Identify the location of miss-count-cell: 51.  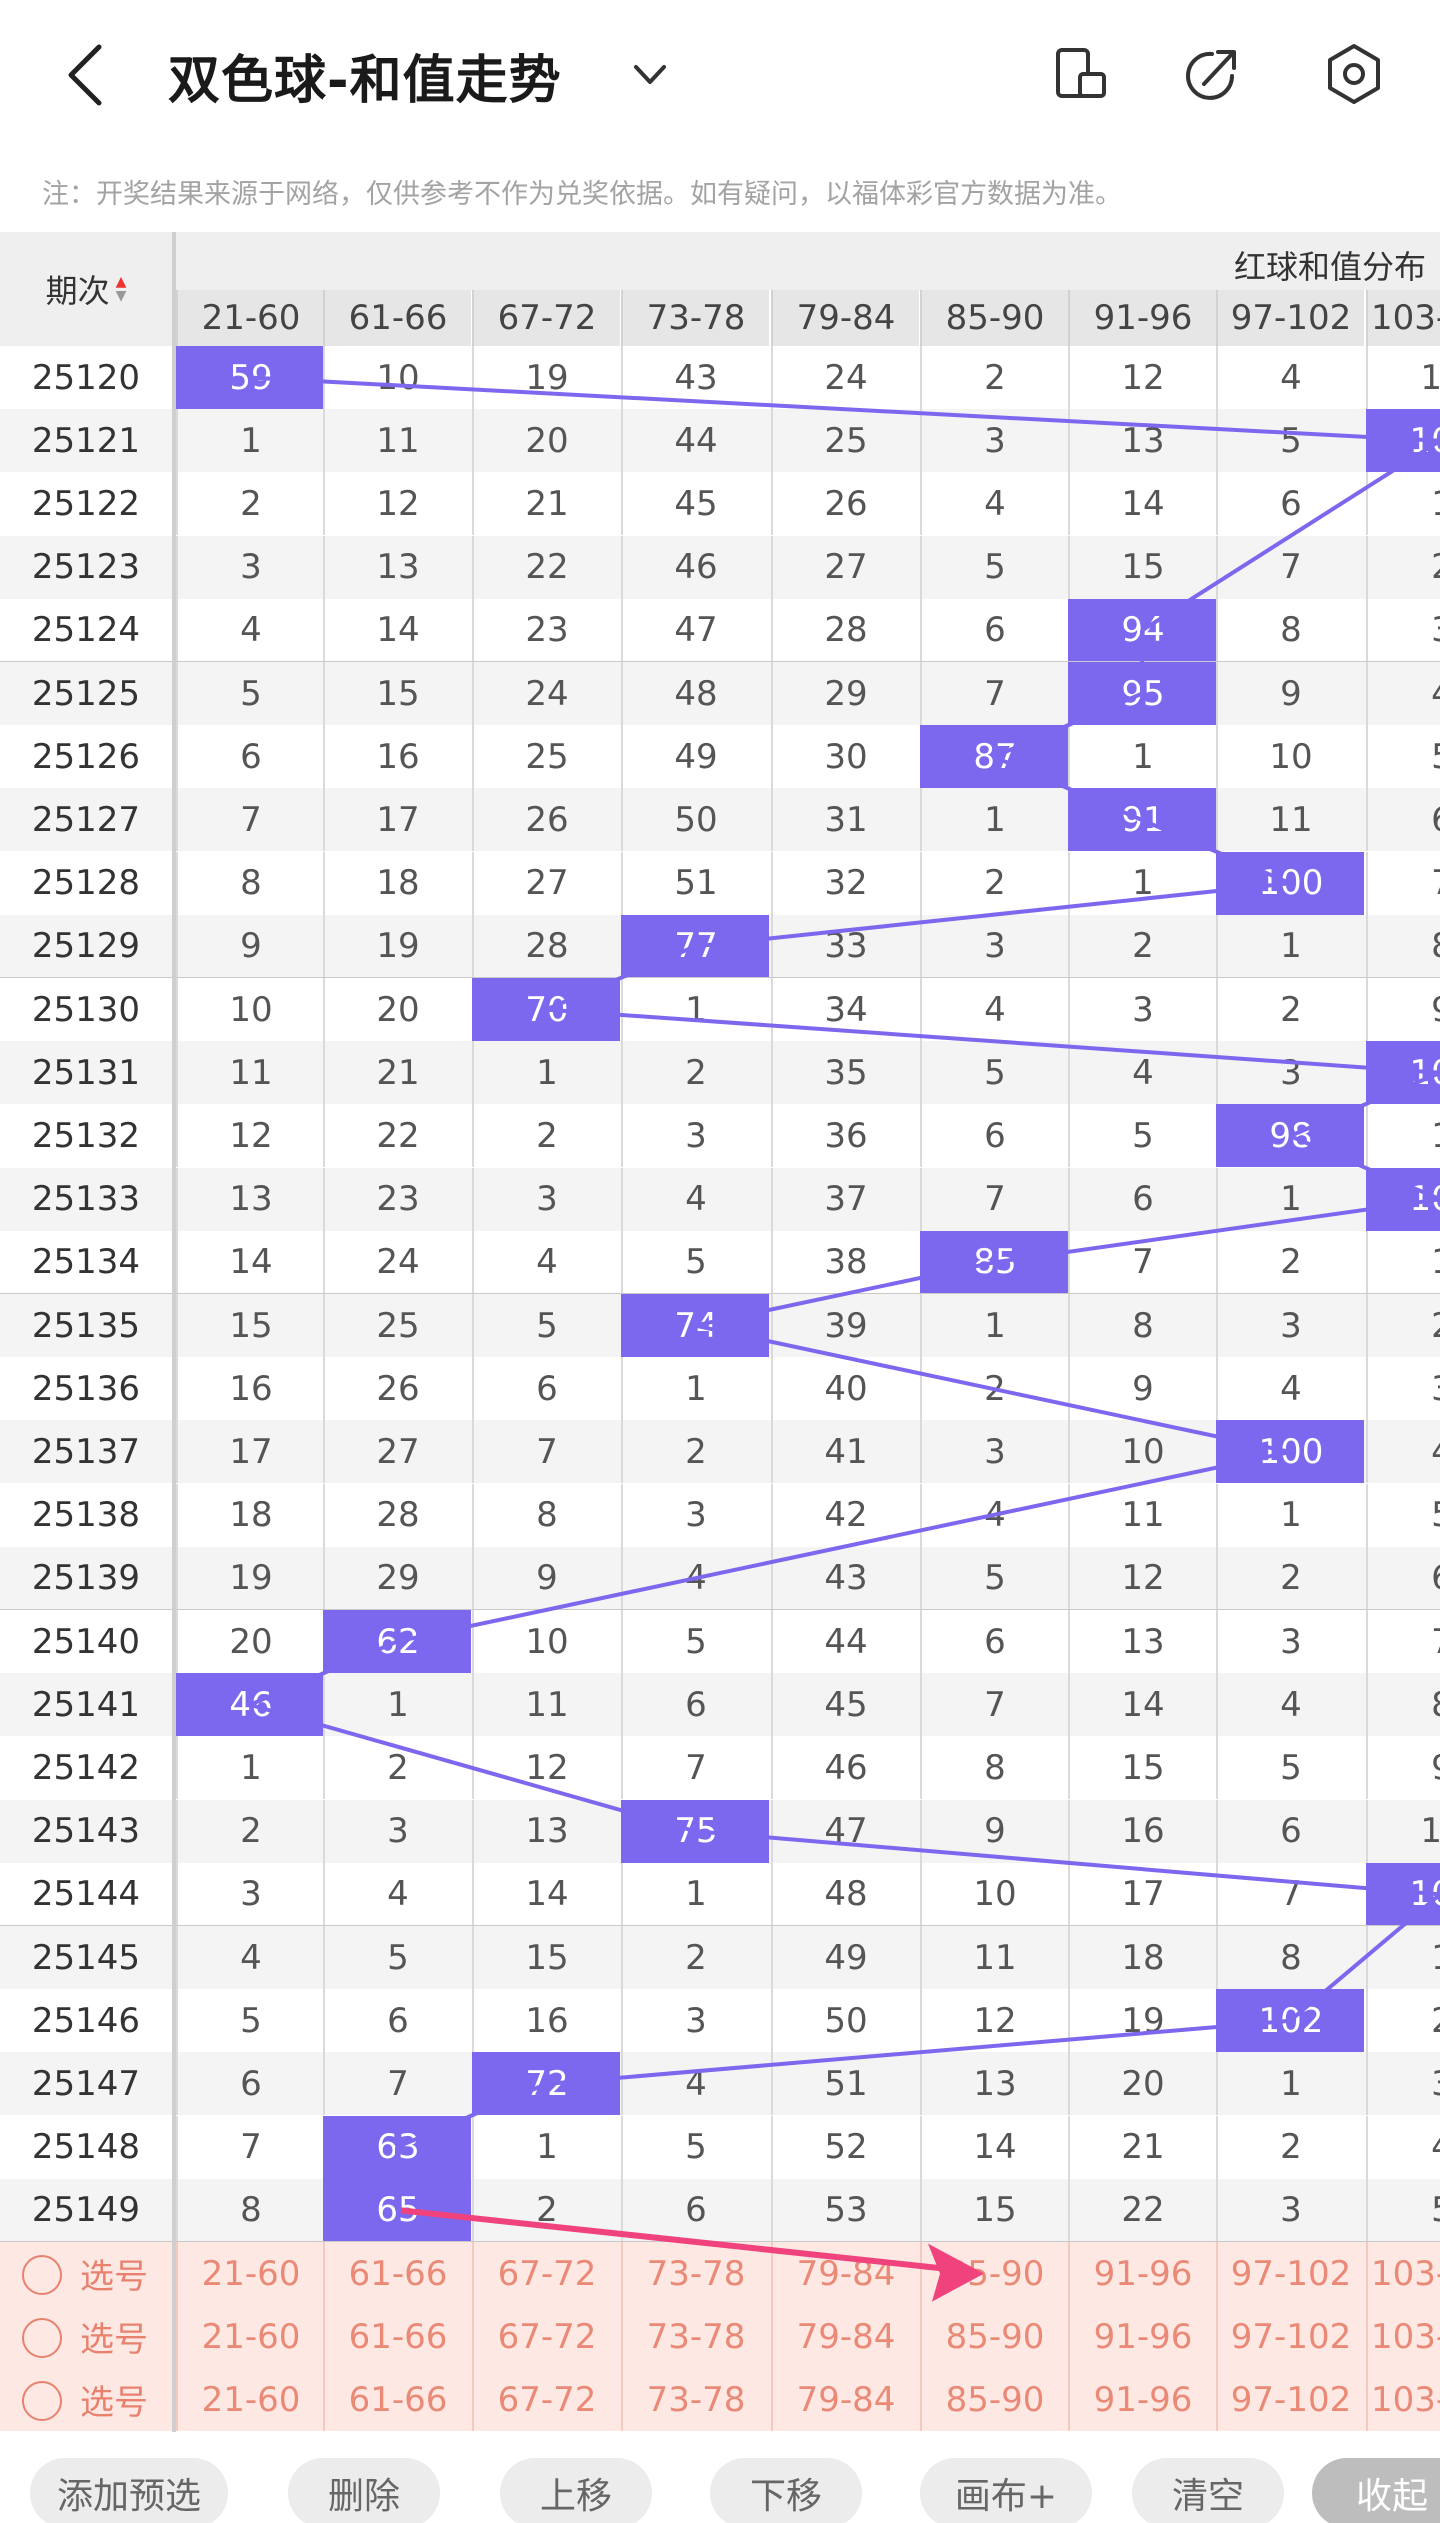
(695, 883).